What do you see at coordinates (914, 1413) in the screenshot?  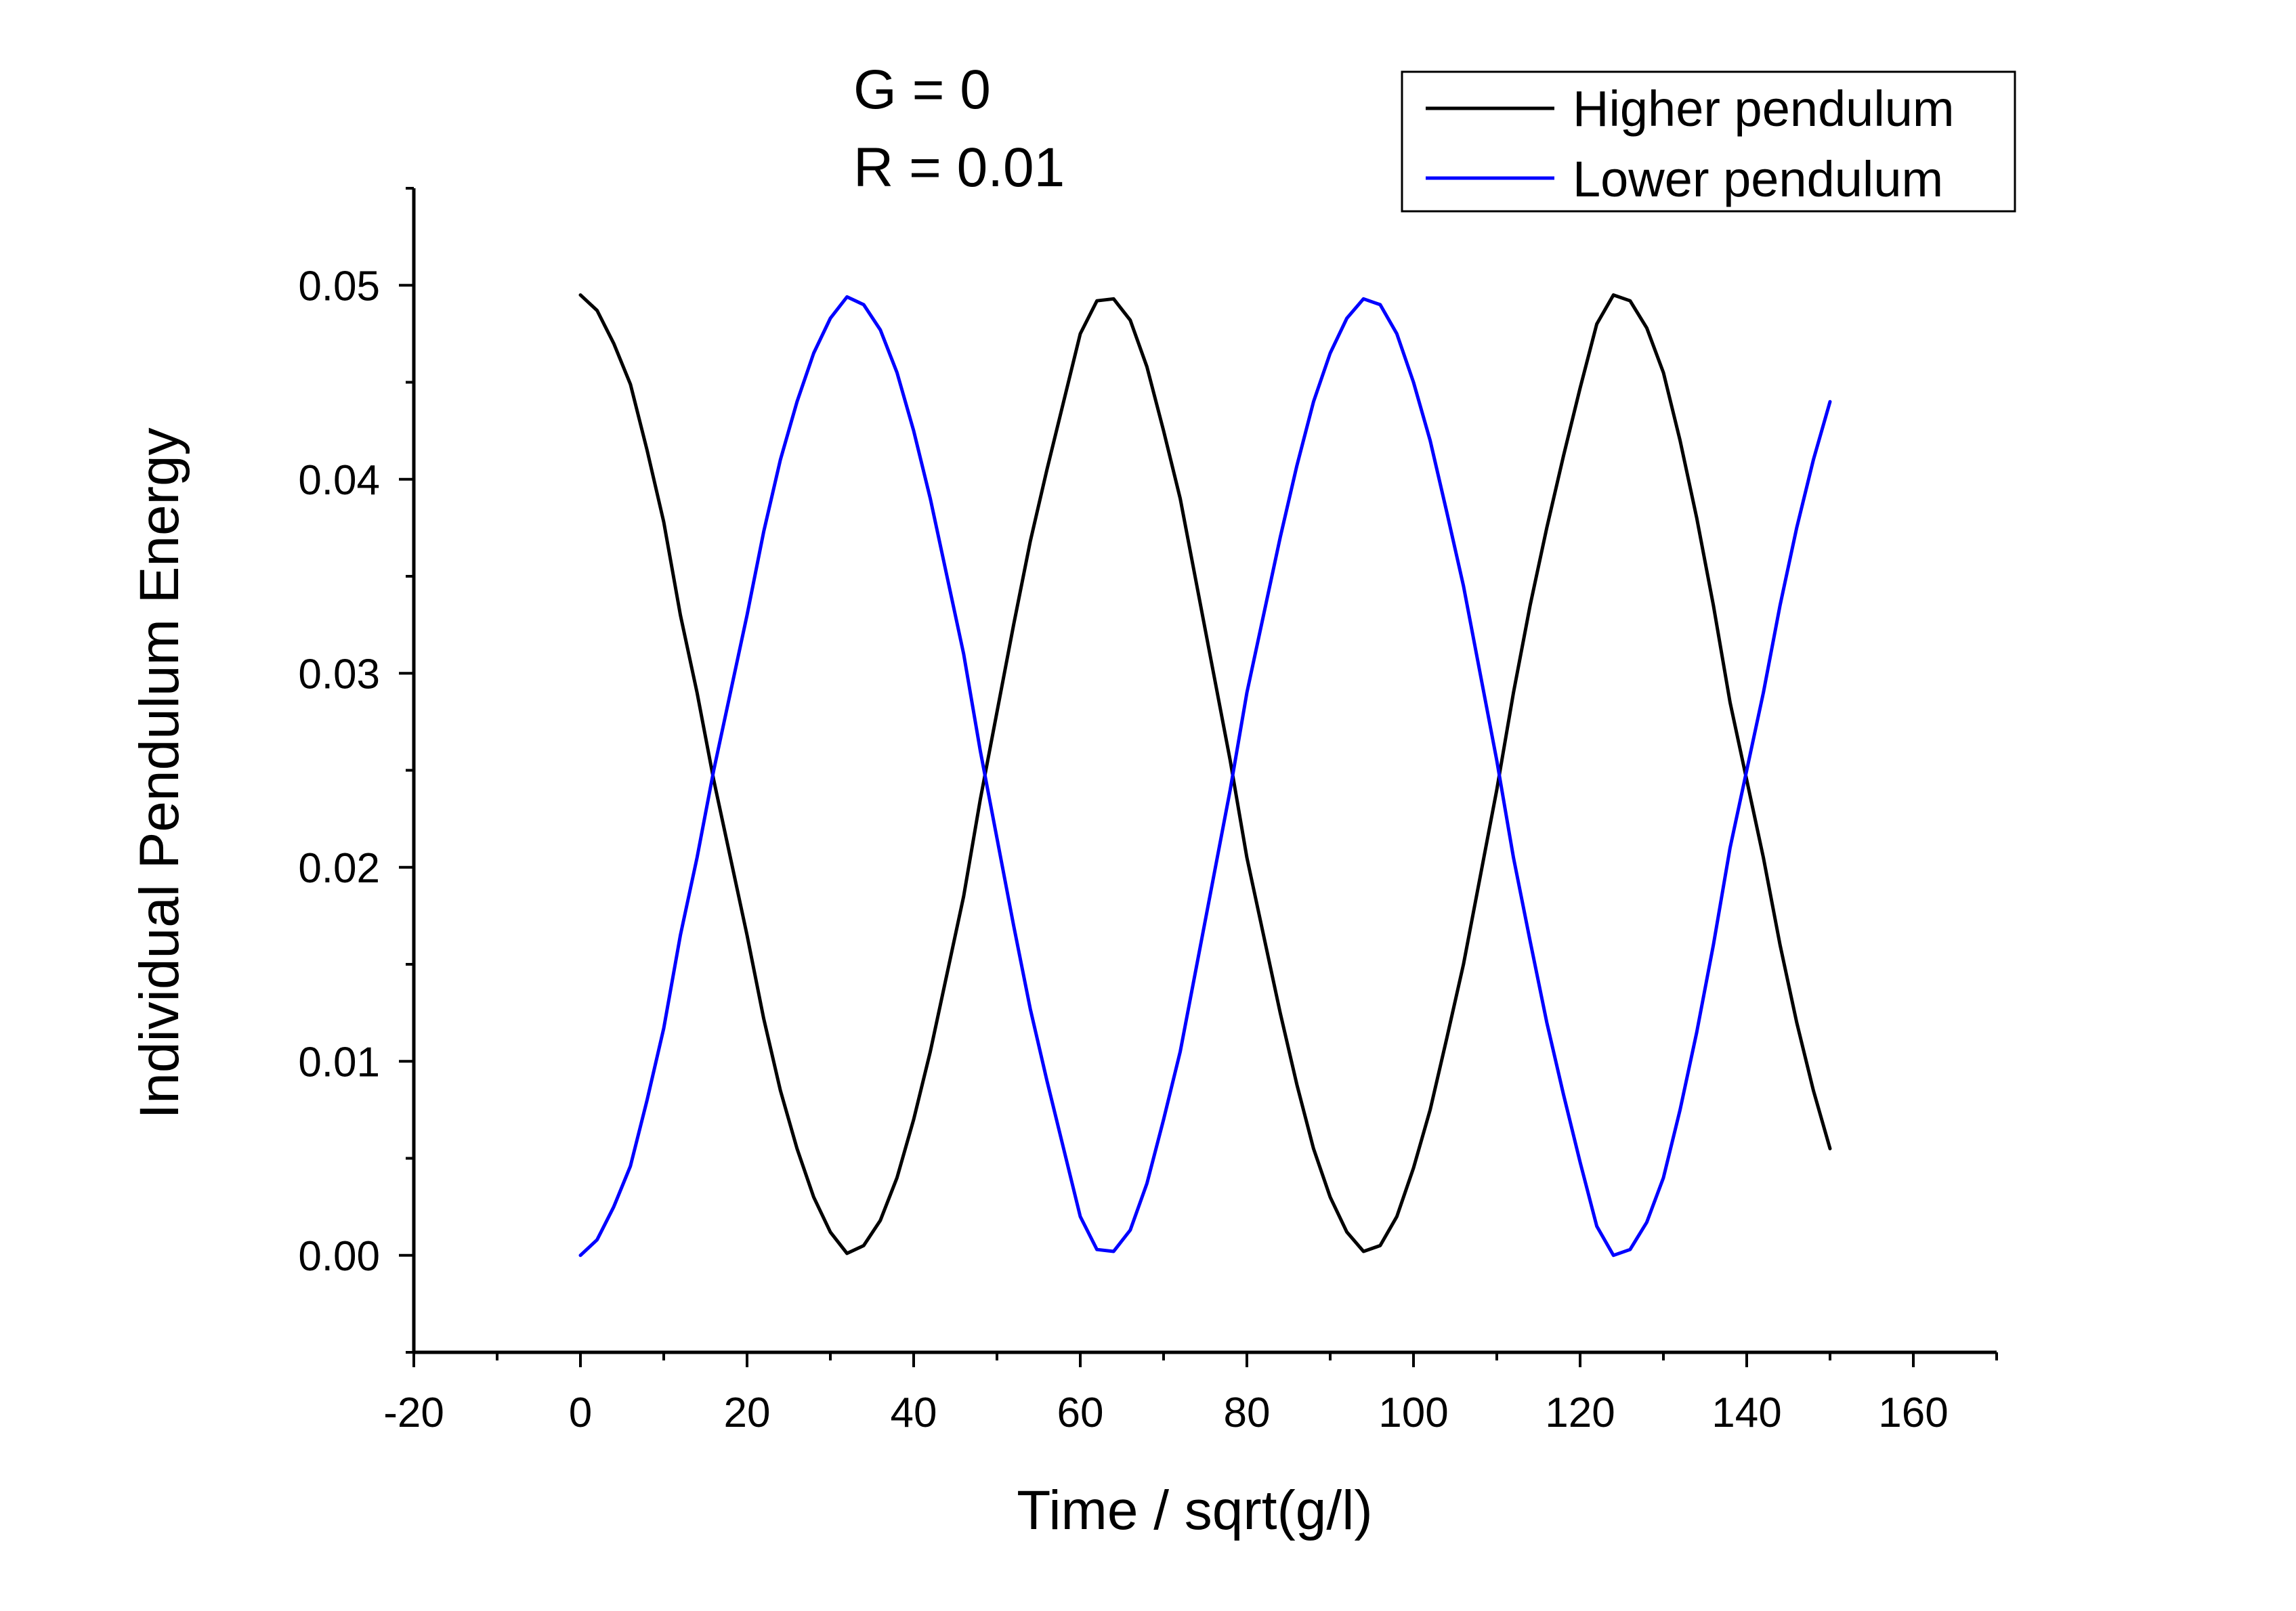 I see `x-tick-label: 40` at bounding box center [914, 1413].